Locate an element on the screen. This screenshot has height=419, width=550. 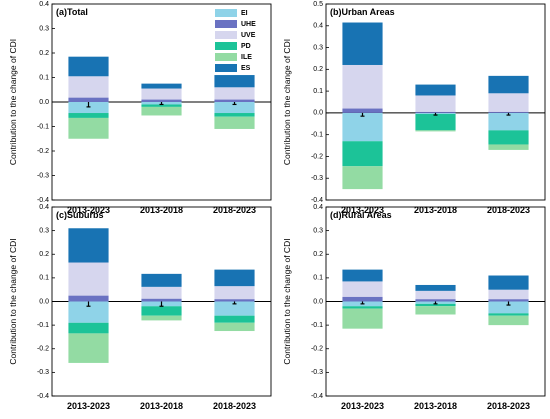
legend-label: ES is located at coordinates (246, 68).